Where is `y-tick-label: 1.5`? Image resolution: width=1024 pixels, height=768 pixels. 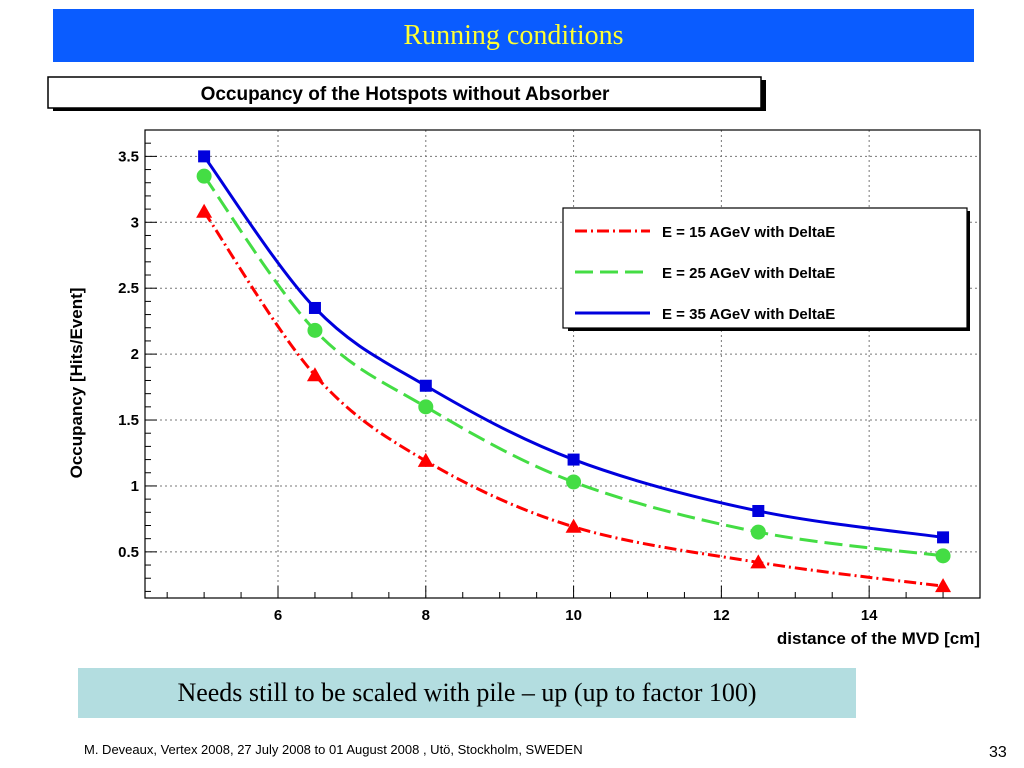 y-tick-label: 1.5 is located at coordinates (128, 420).